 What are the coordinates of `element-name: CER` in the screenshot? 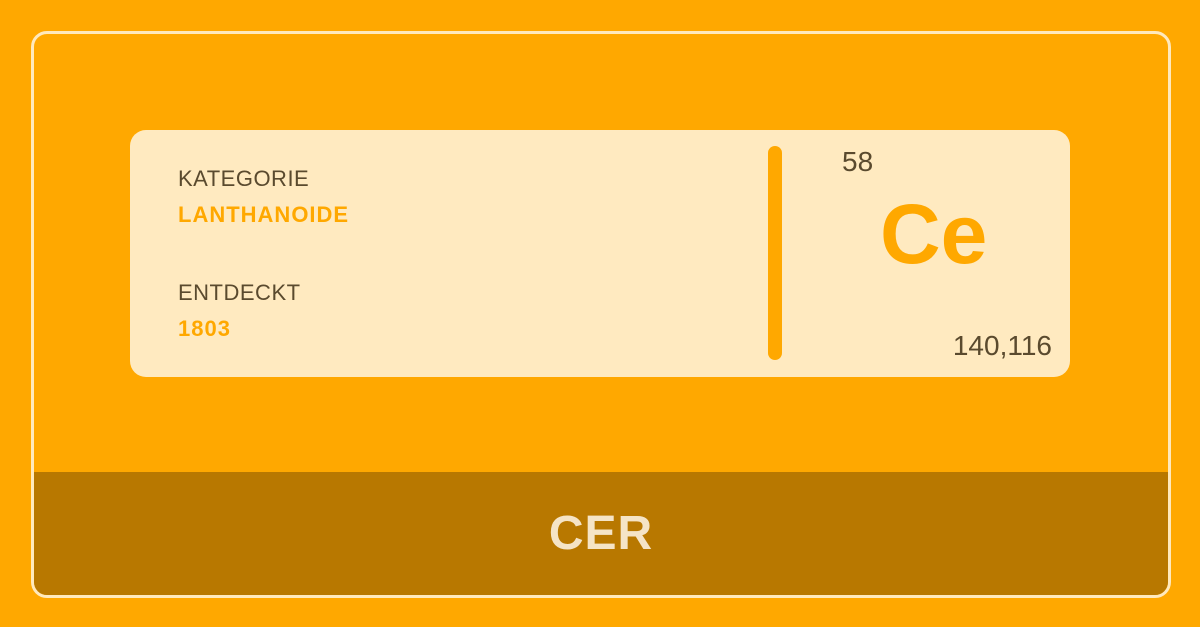 It's located at (601, 533).